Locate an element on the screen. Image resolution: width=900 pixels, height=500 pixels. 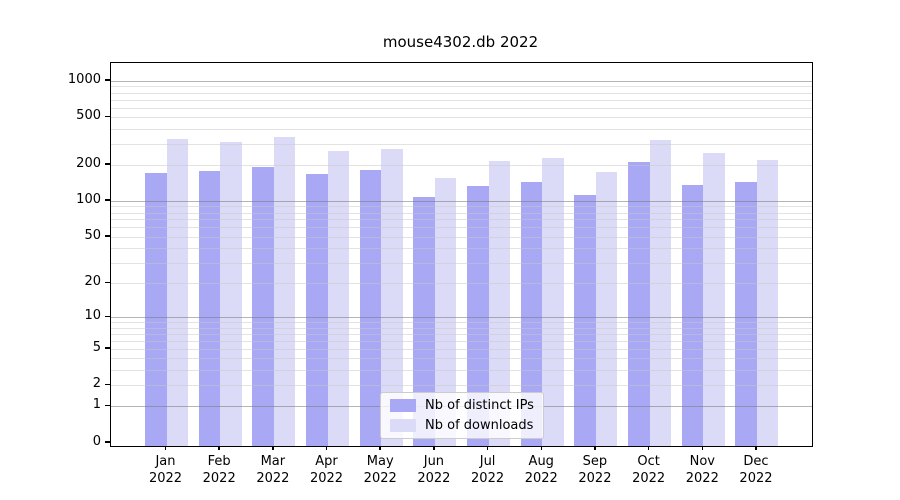
y-tick-label: 50 is located at coordinates (92, 235).